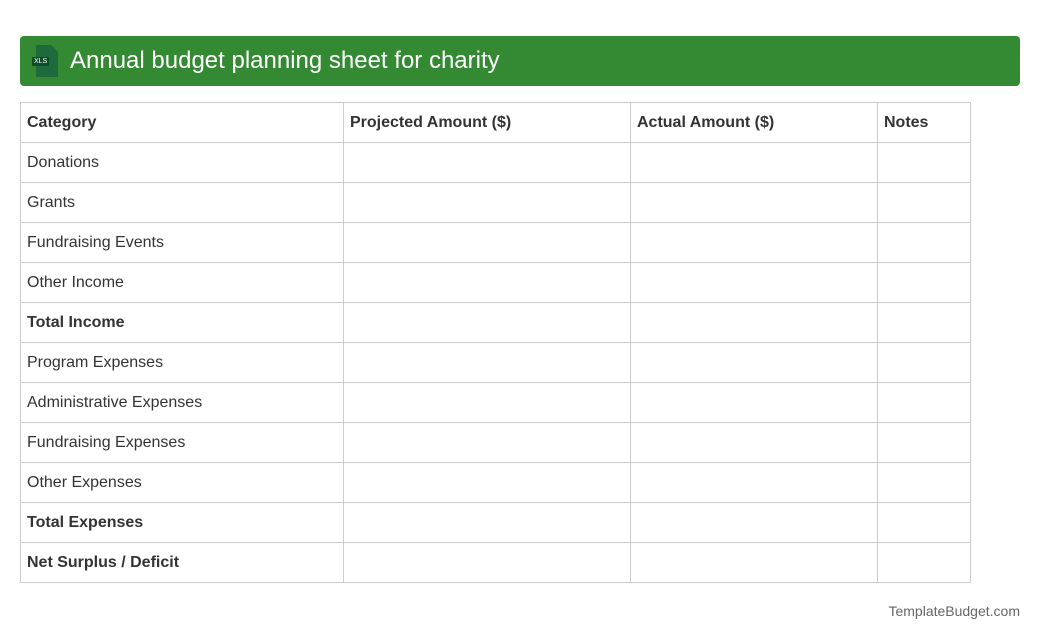  What do you see at coordinates (182, 162) in the screenshot?
I see `category-cell: Donations` at bounding box center [182, 162].